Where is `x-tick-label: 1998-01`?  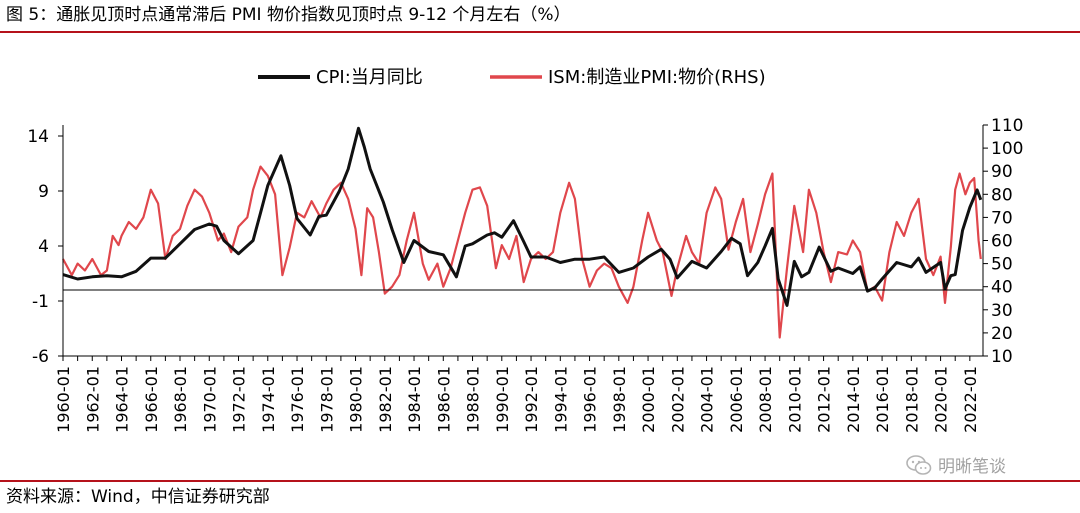 x-tick-label: 1998-01 is located at coordinates (619, 399).